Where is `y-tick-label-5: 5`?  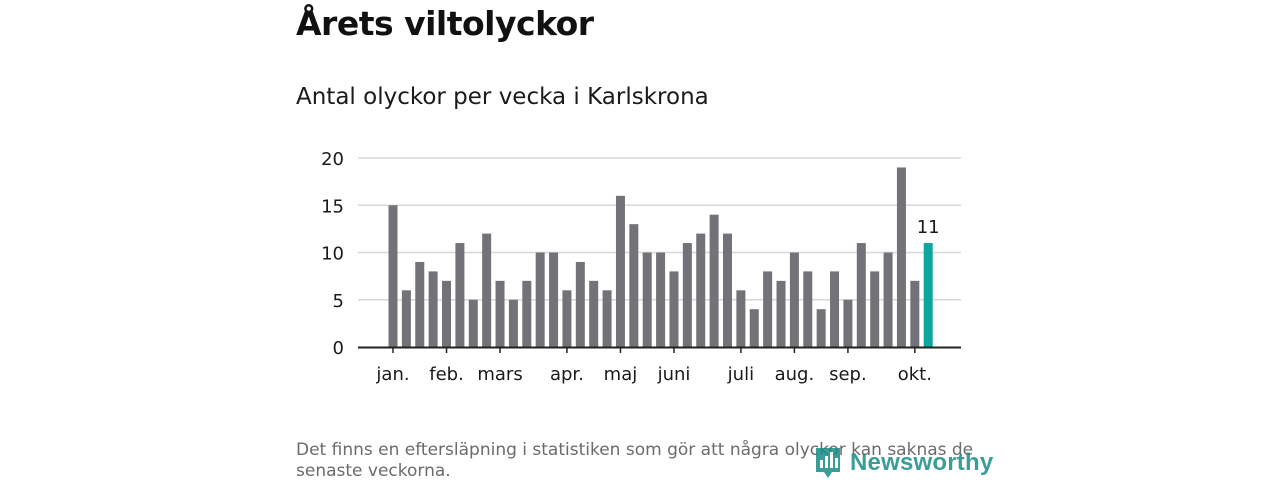
y-tick-label-5: 5 is located at coordinates (338, 301).